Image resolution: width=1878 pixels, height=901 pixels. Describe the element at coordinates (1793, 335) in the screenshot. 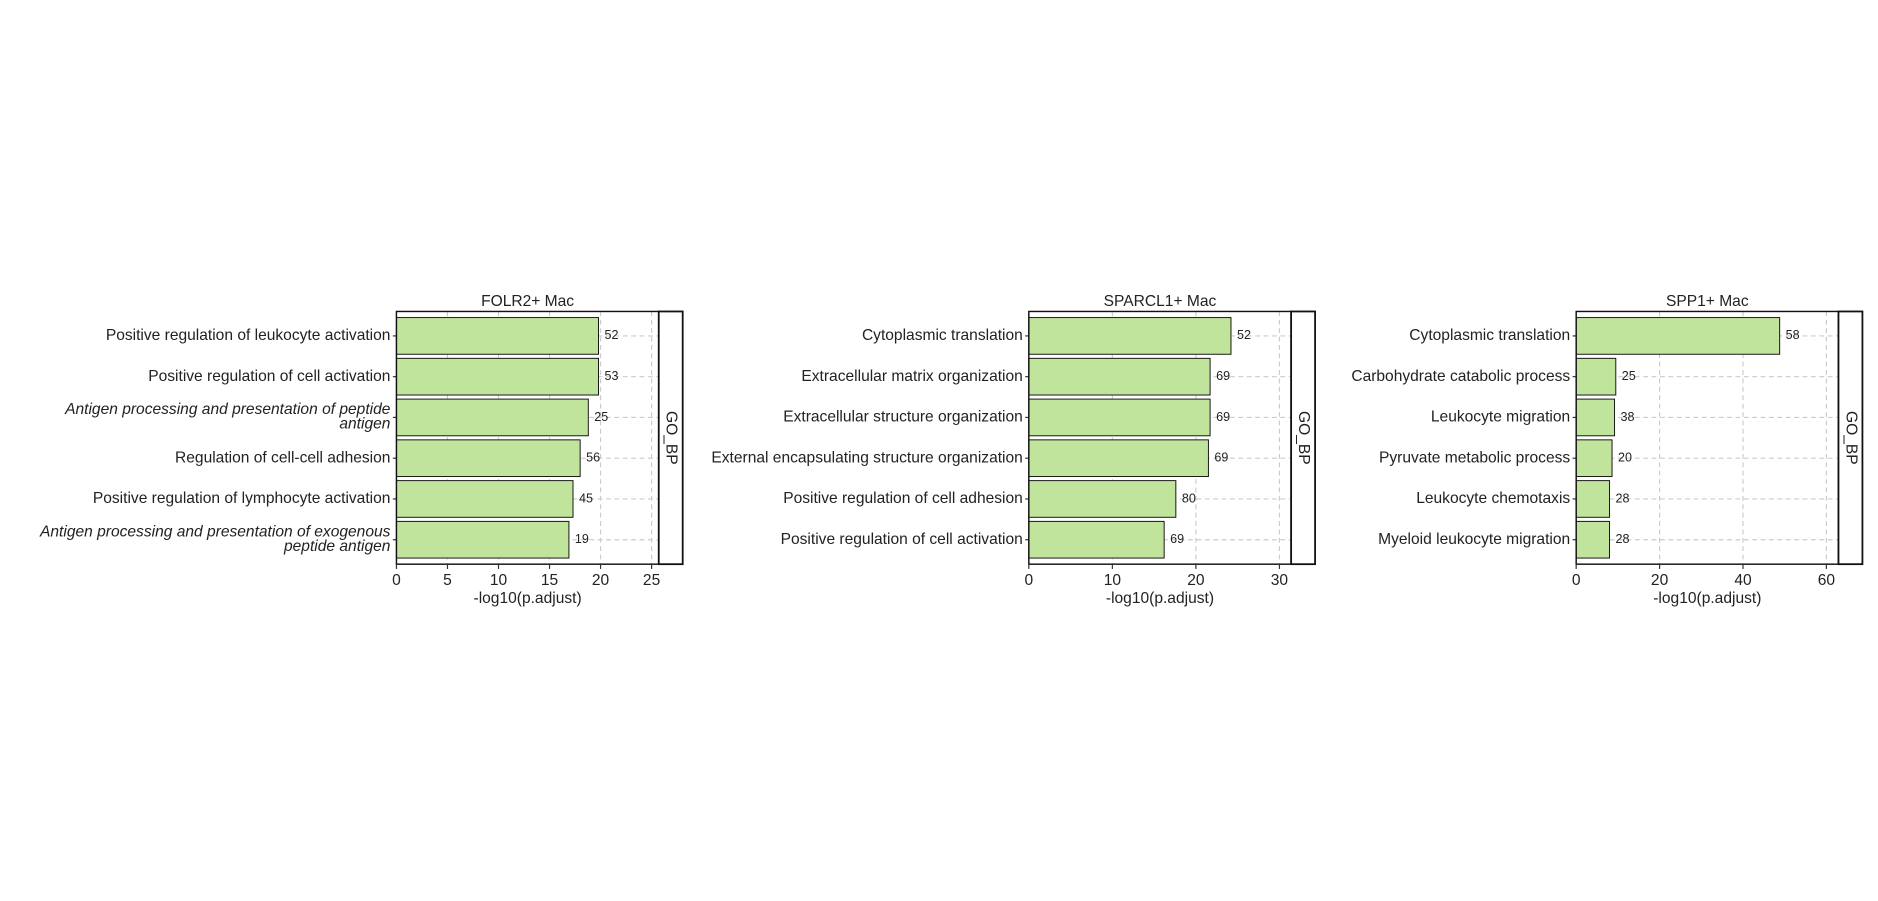

I see `count-label: 58` at that location.